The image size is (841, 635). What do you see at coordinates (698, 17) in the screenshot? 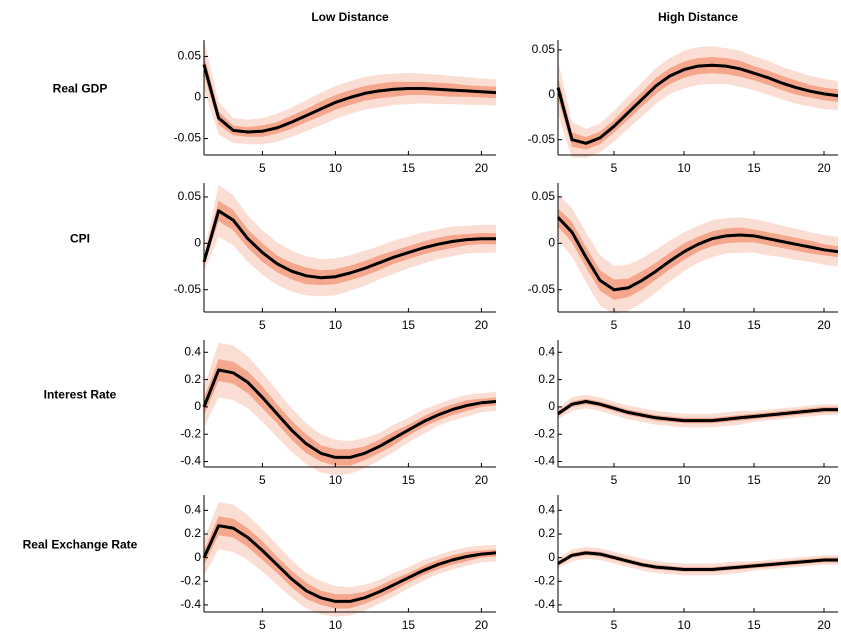
I see `column-title: High Distance` at bounding box center [698, 17].